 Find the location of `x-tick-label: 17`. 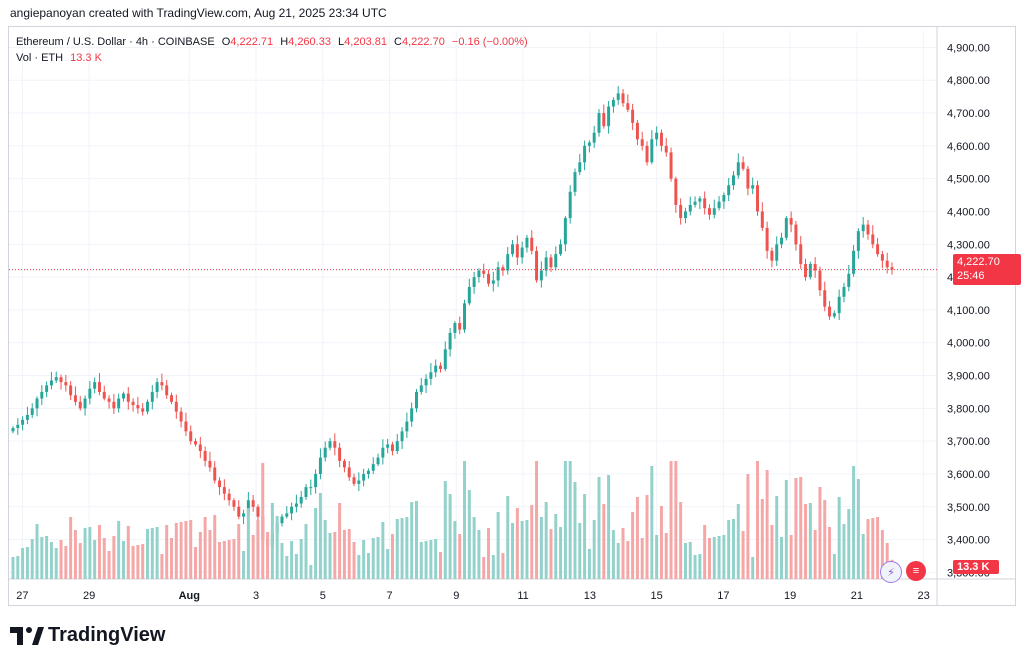

x-tick-label: 17 is located at coordinates (723, 596).